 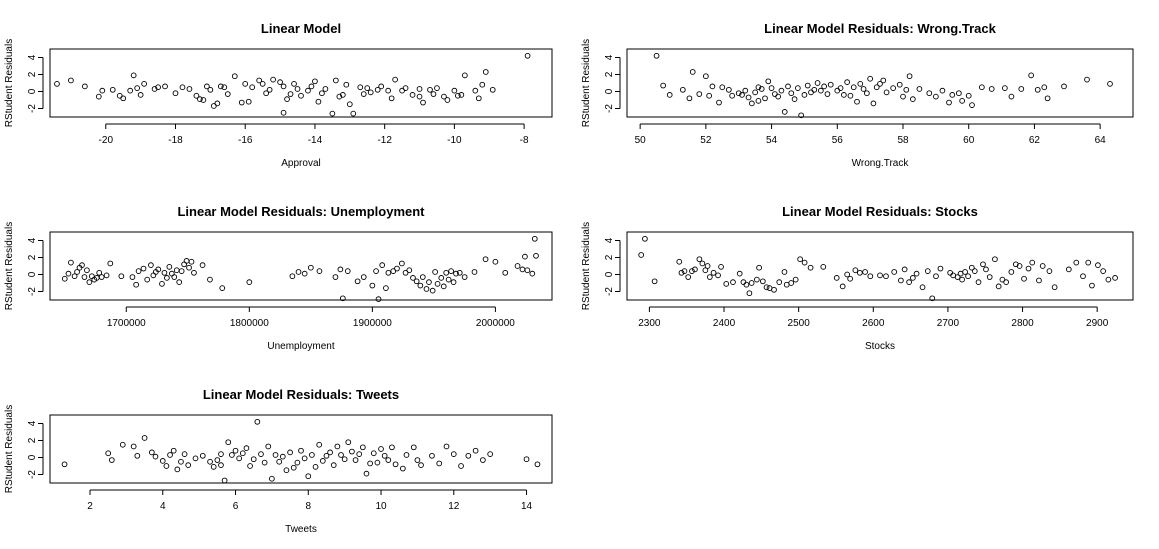 What do you see at coordinates (881, 163) in the screenshot?
I see `x-axis-label: Wrong.Track` at bounding box center [881, 163].